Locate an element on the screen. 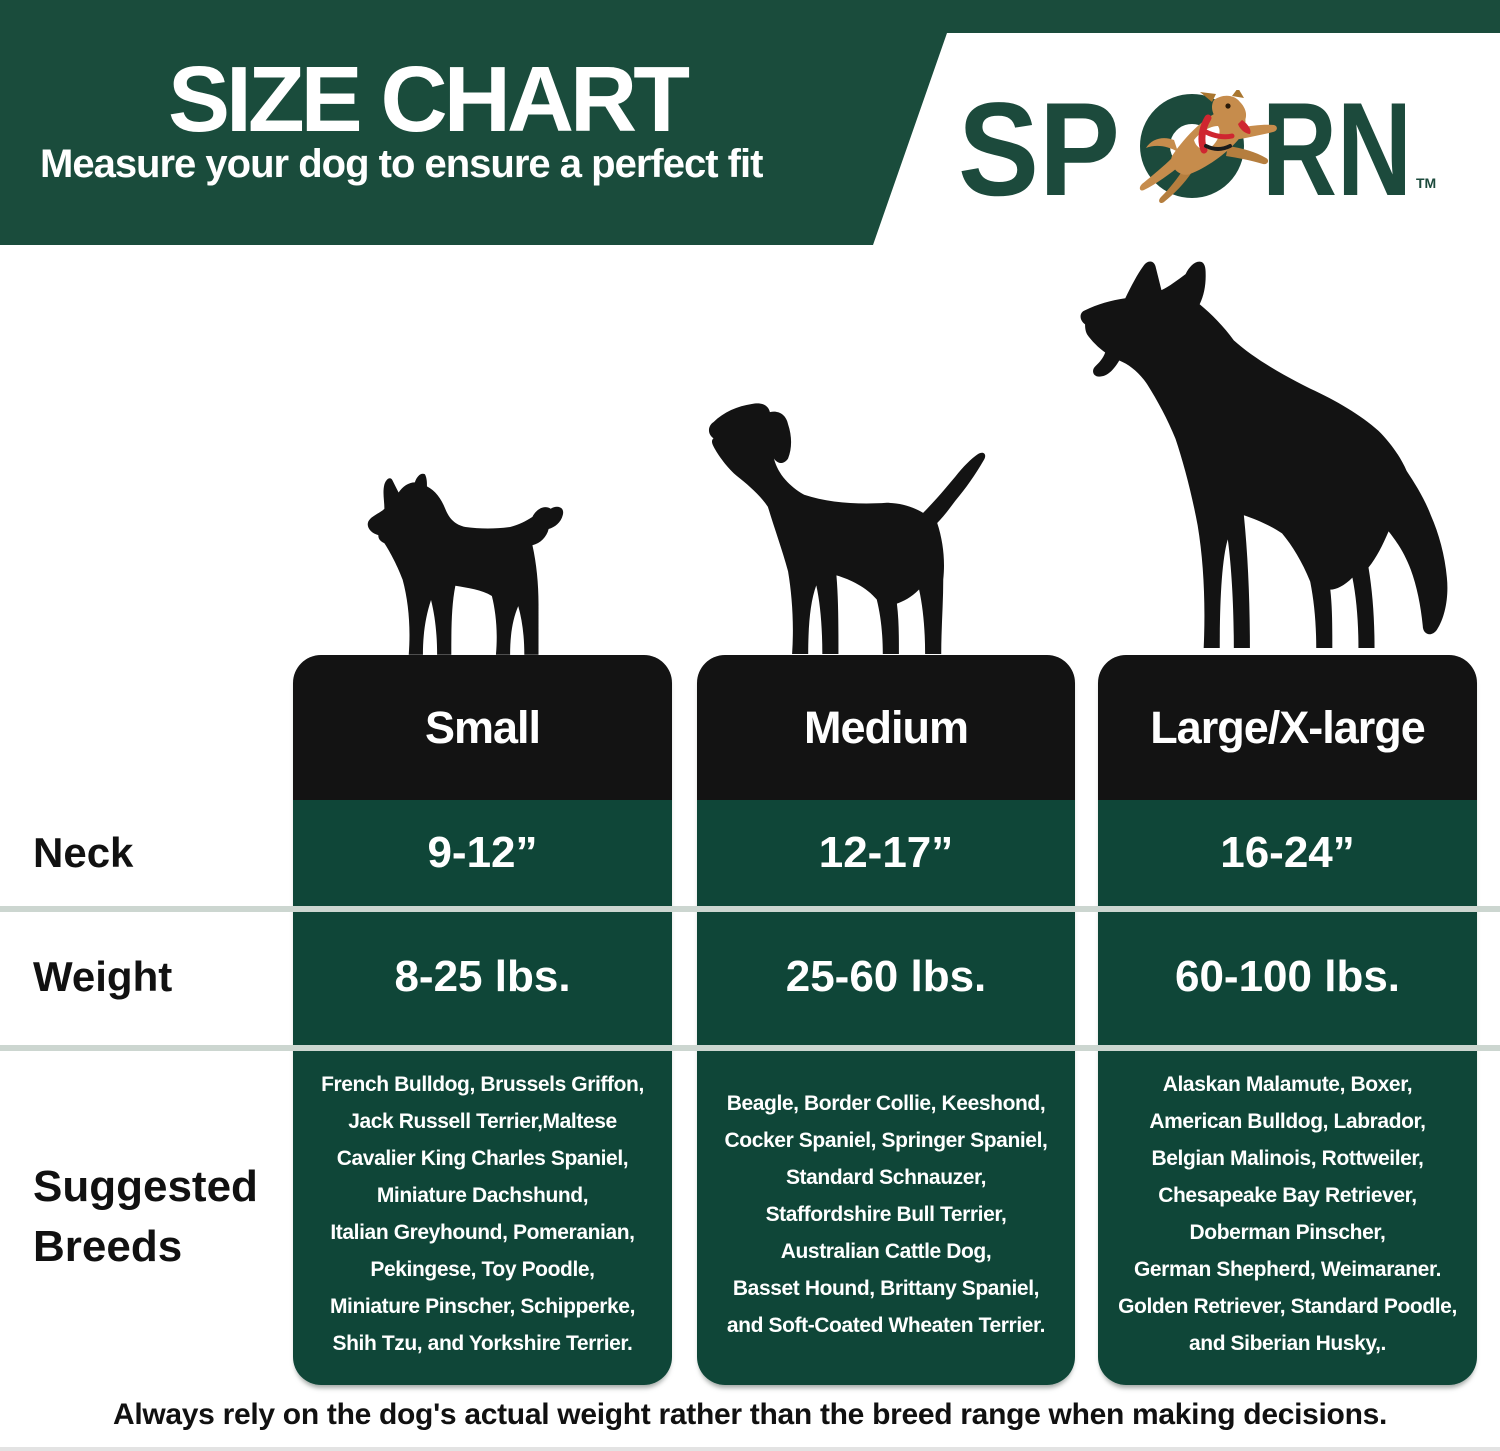  sporn-logo: SP RN is located at coordinates (1201, 150).